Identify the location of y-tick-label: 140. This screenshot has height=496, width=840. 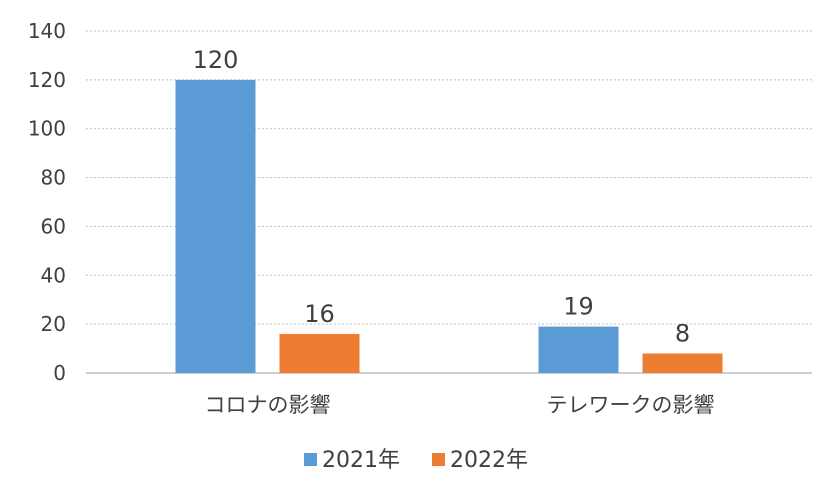
(47, 31).